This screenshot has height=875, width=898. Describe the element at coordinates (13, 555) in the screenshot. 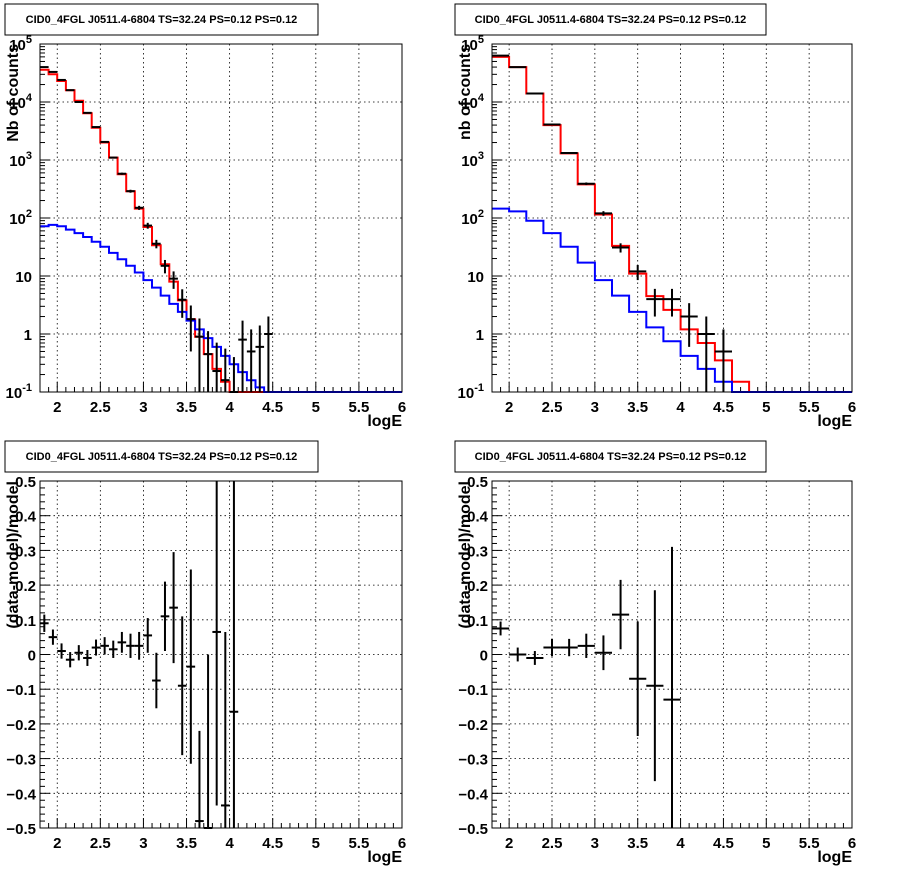

I see `y-axis-label: (data-model)/model` at that location.